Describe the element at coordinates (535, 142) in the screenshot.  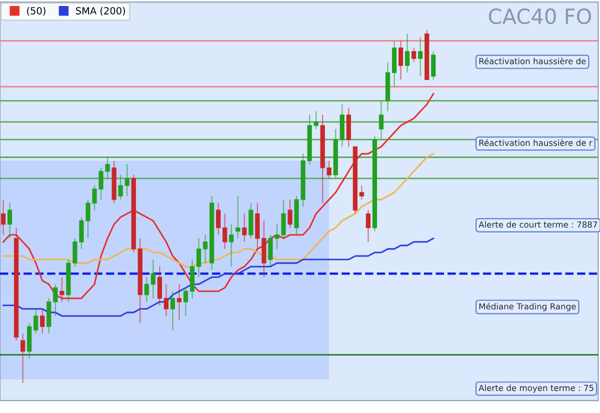
I see `text: Réactivation haussière de r` at that location.